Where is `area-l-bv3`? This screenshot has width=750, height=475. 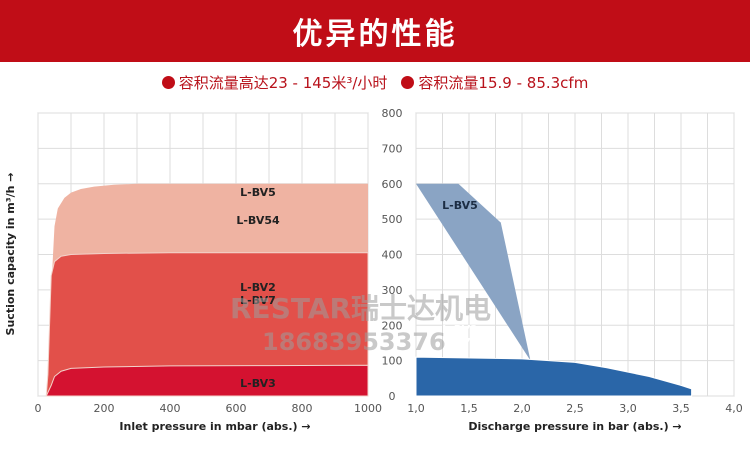
area-l-bv3 is located at coordinates (207, 380).